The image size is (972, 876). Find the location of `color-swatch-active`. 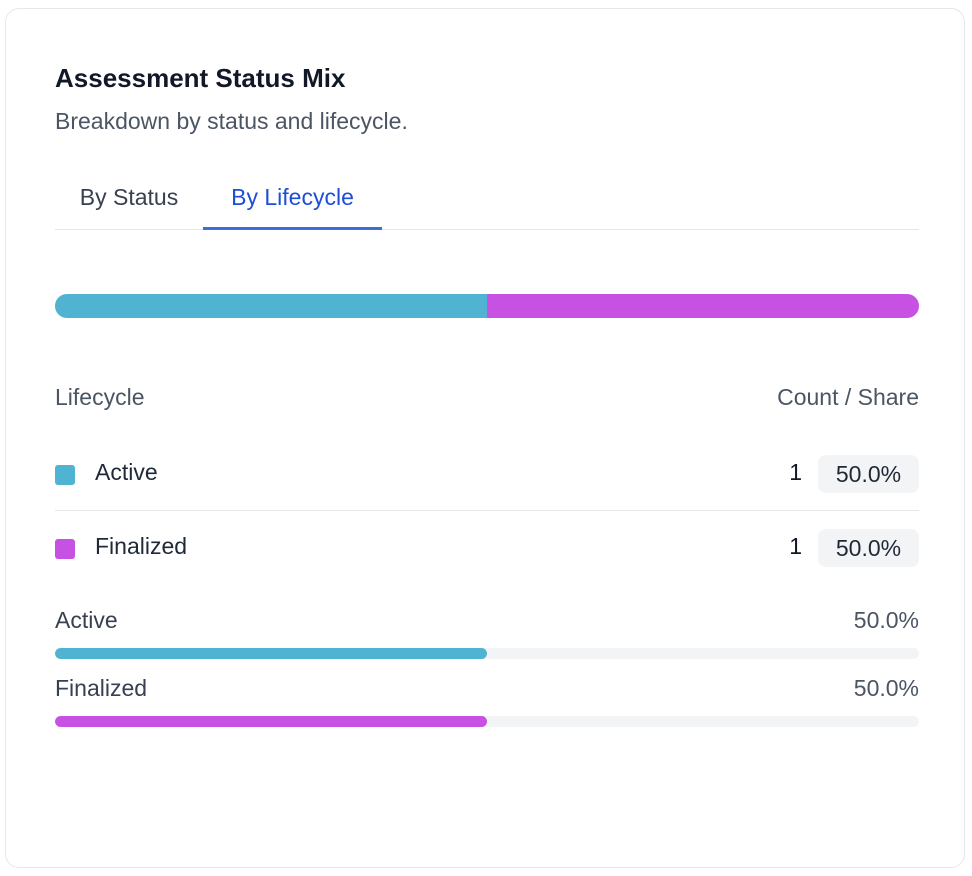

color-swatch-active is located at coordinates (65, 475).